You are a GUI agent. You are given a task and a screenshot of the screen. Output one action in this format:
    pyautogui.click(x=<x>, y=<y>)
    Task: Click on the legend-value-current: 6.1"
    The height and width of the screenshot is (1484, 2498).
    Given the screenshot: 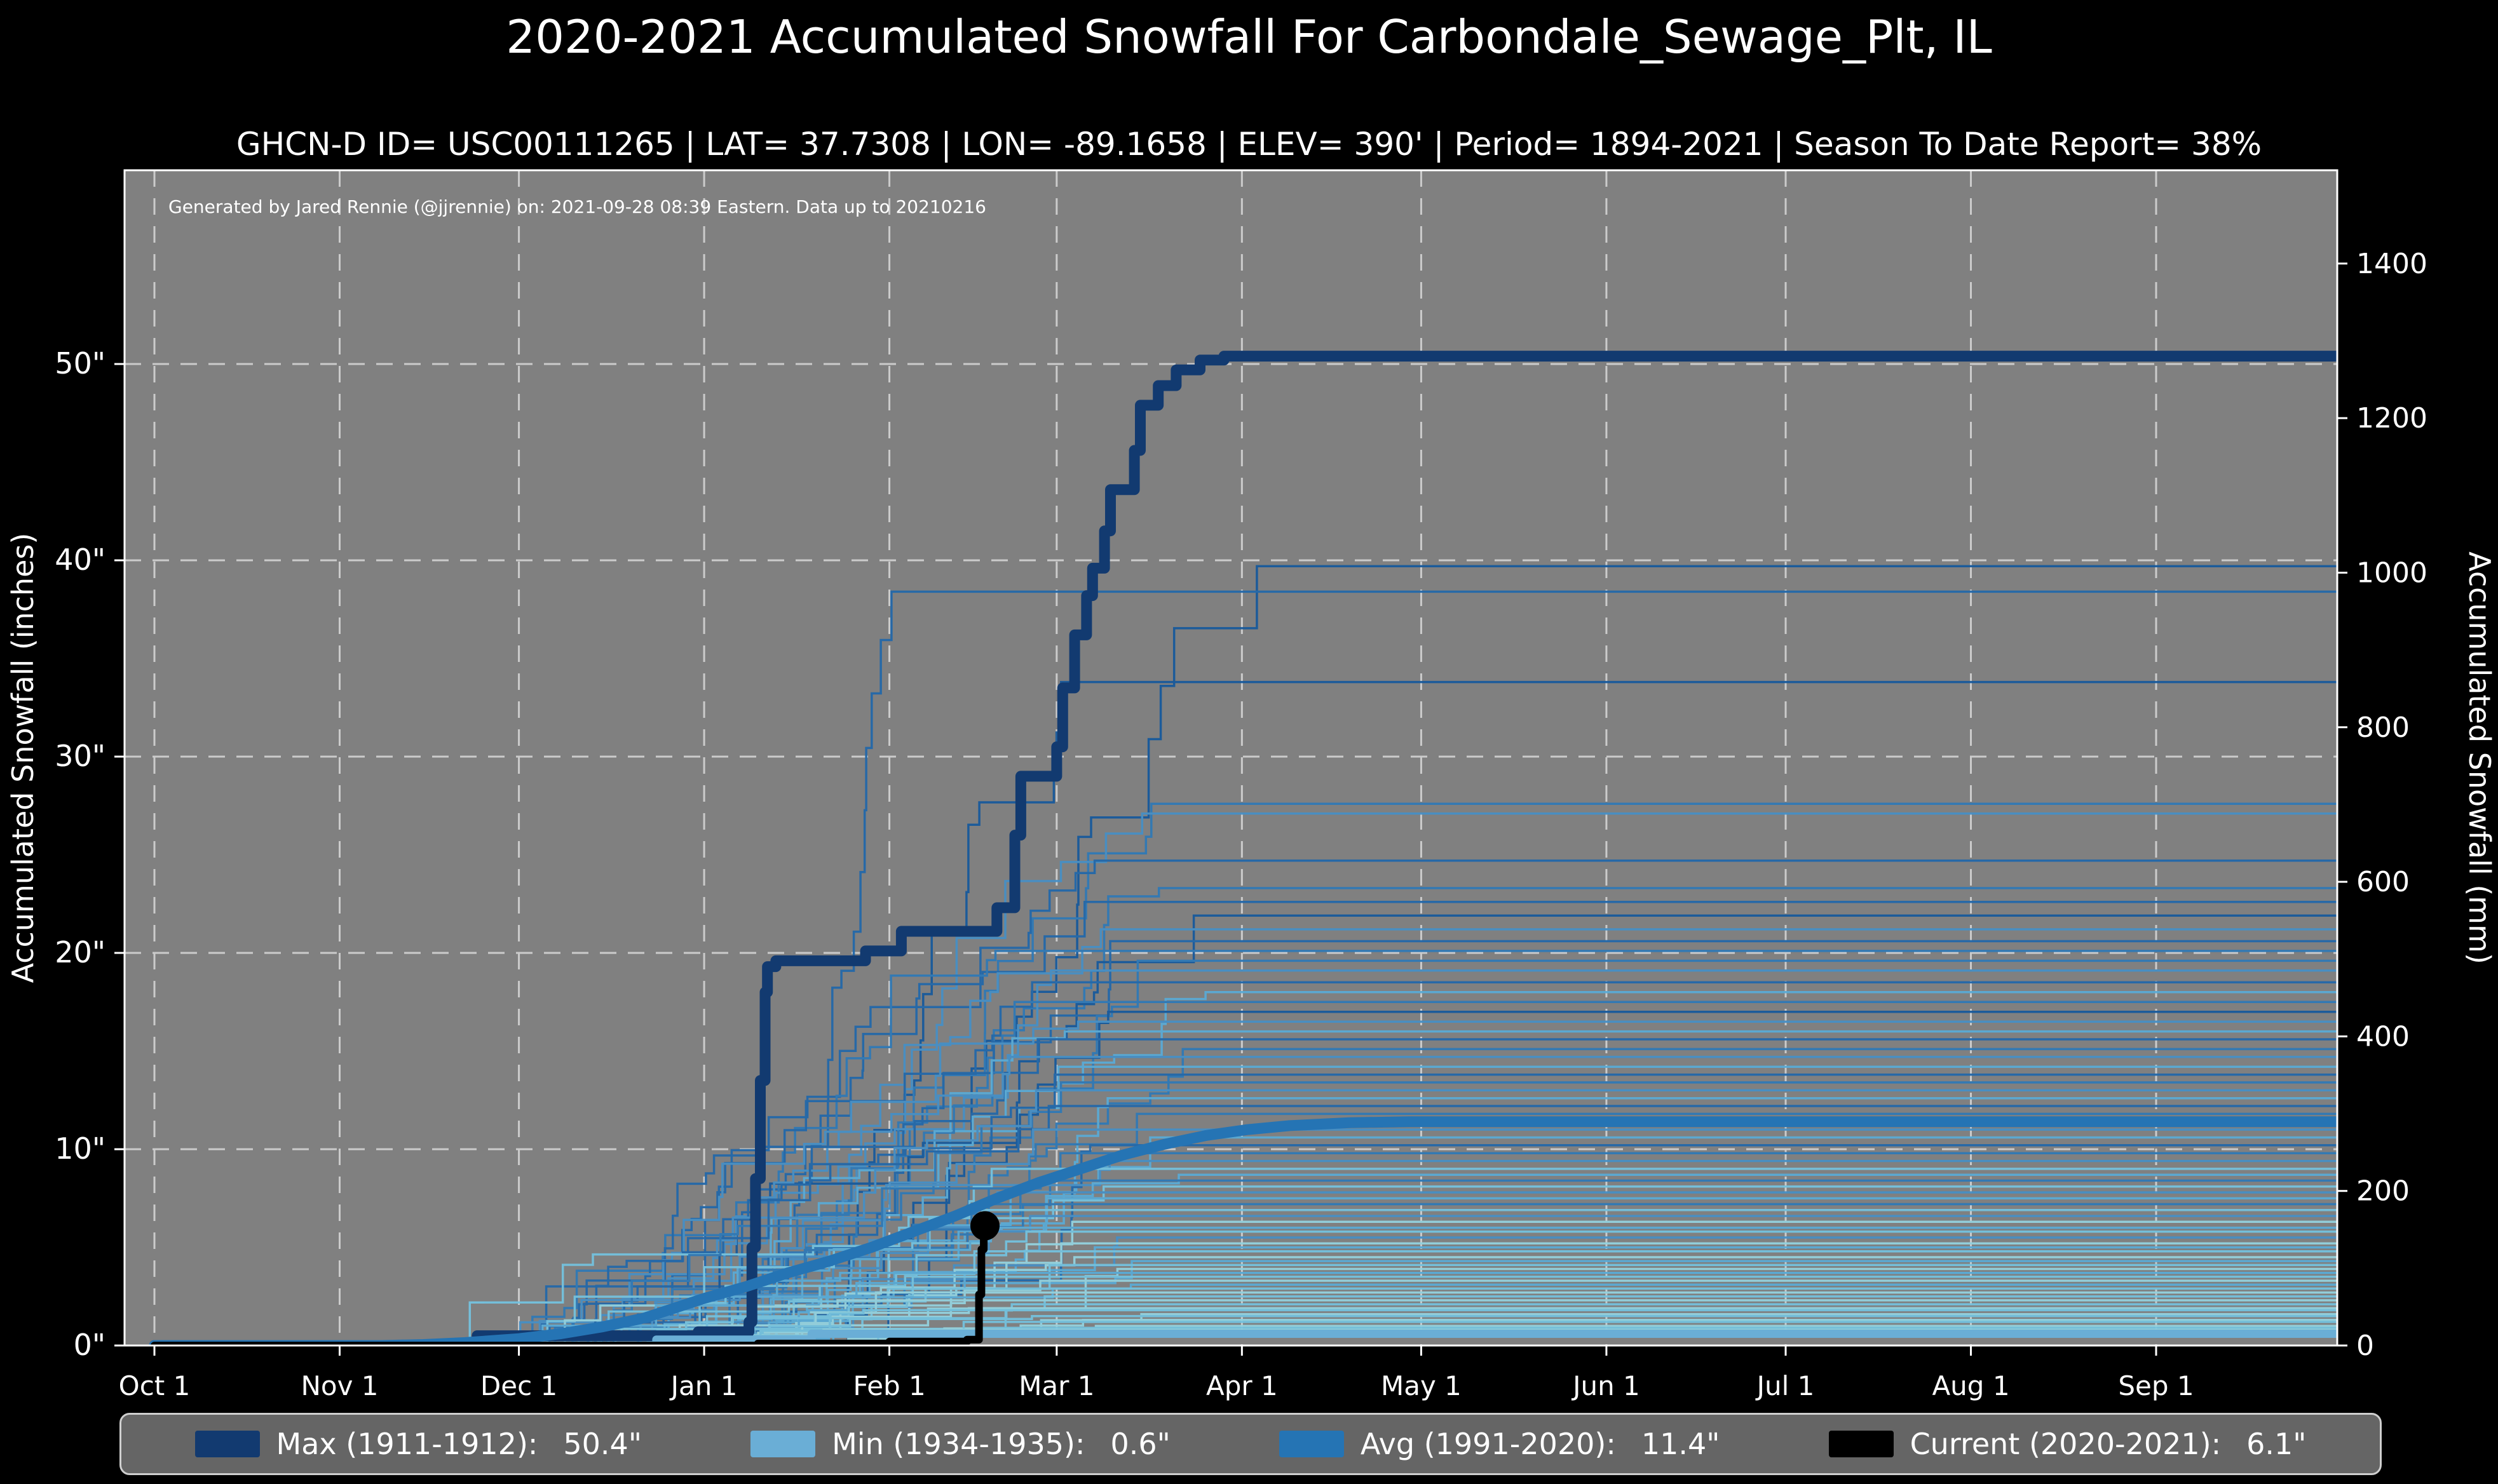 What is the action you would take?
    pyautogui.click(x=2276, y=1444)
    